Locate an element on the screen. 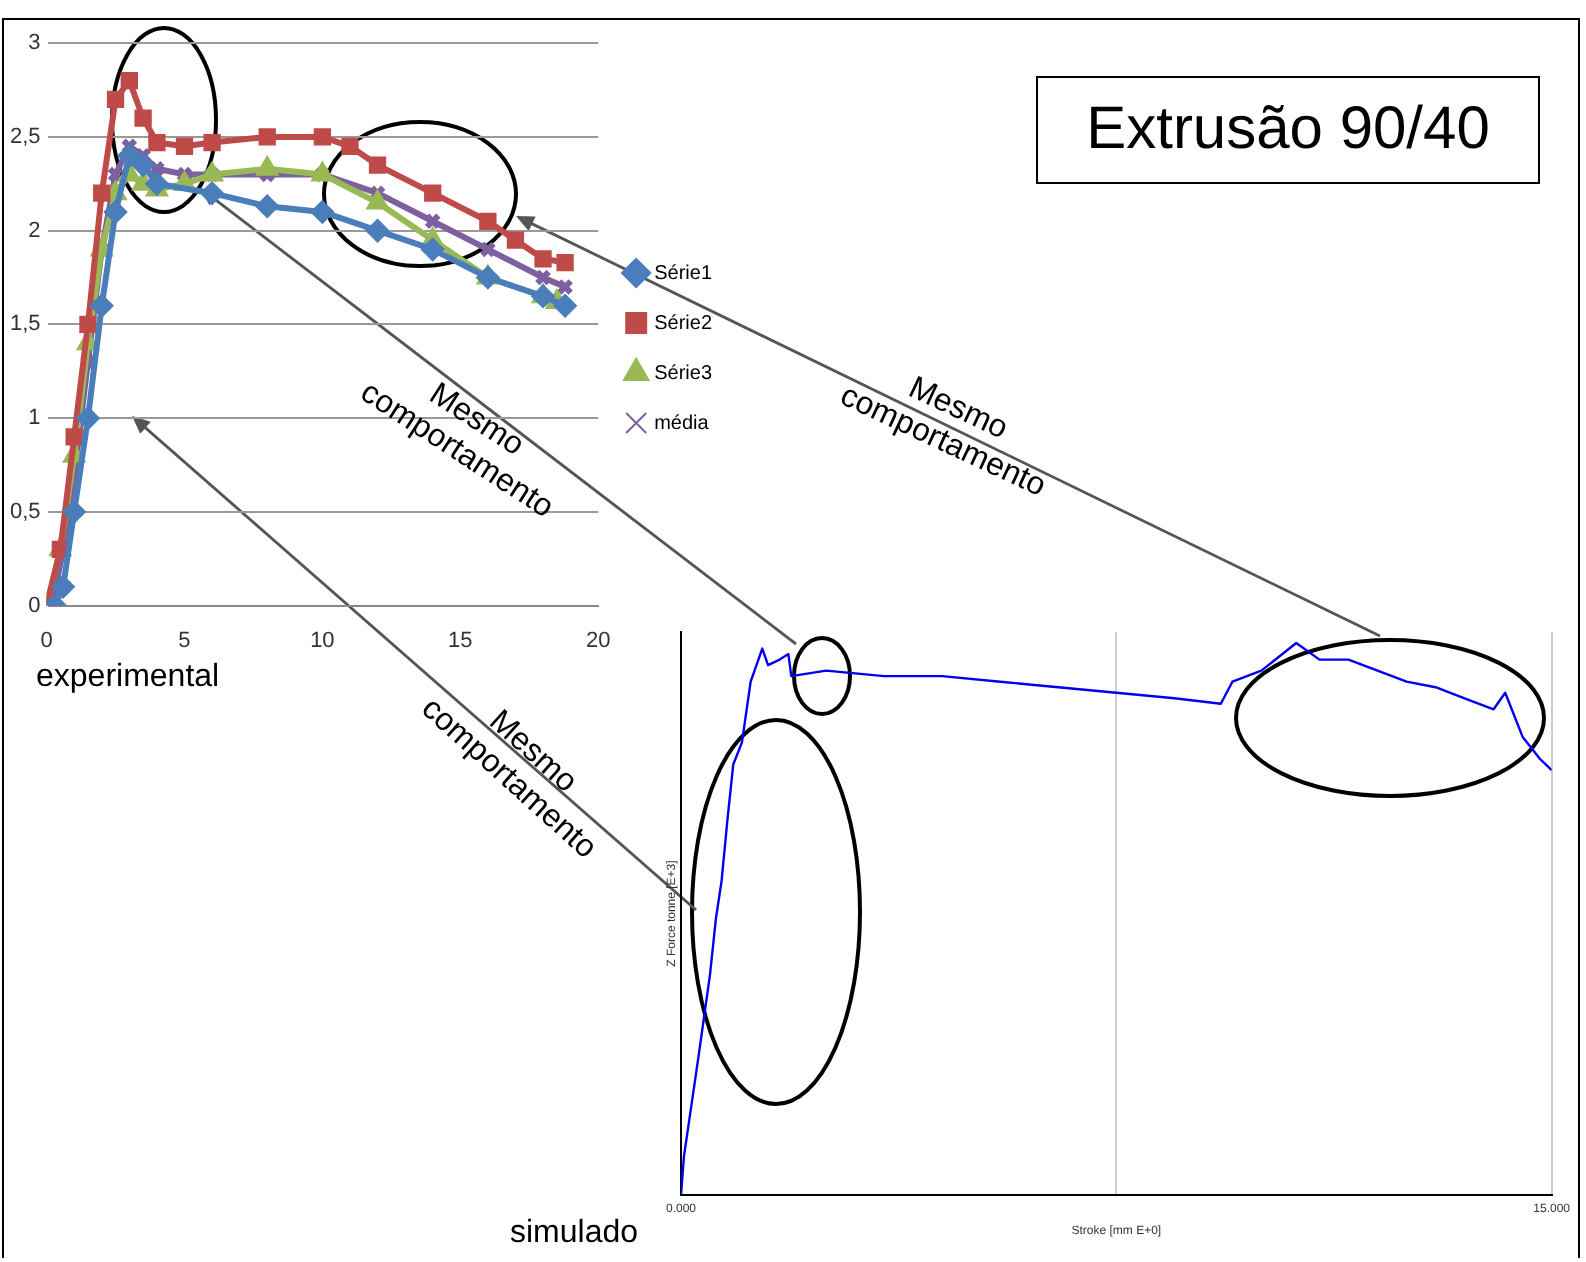  y-tick-label: 1 is located at coordinates (34, 418).